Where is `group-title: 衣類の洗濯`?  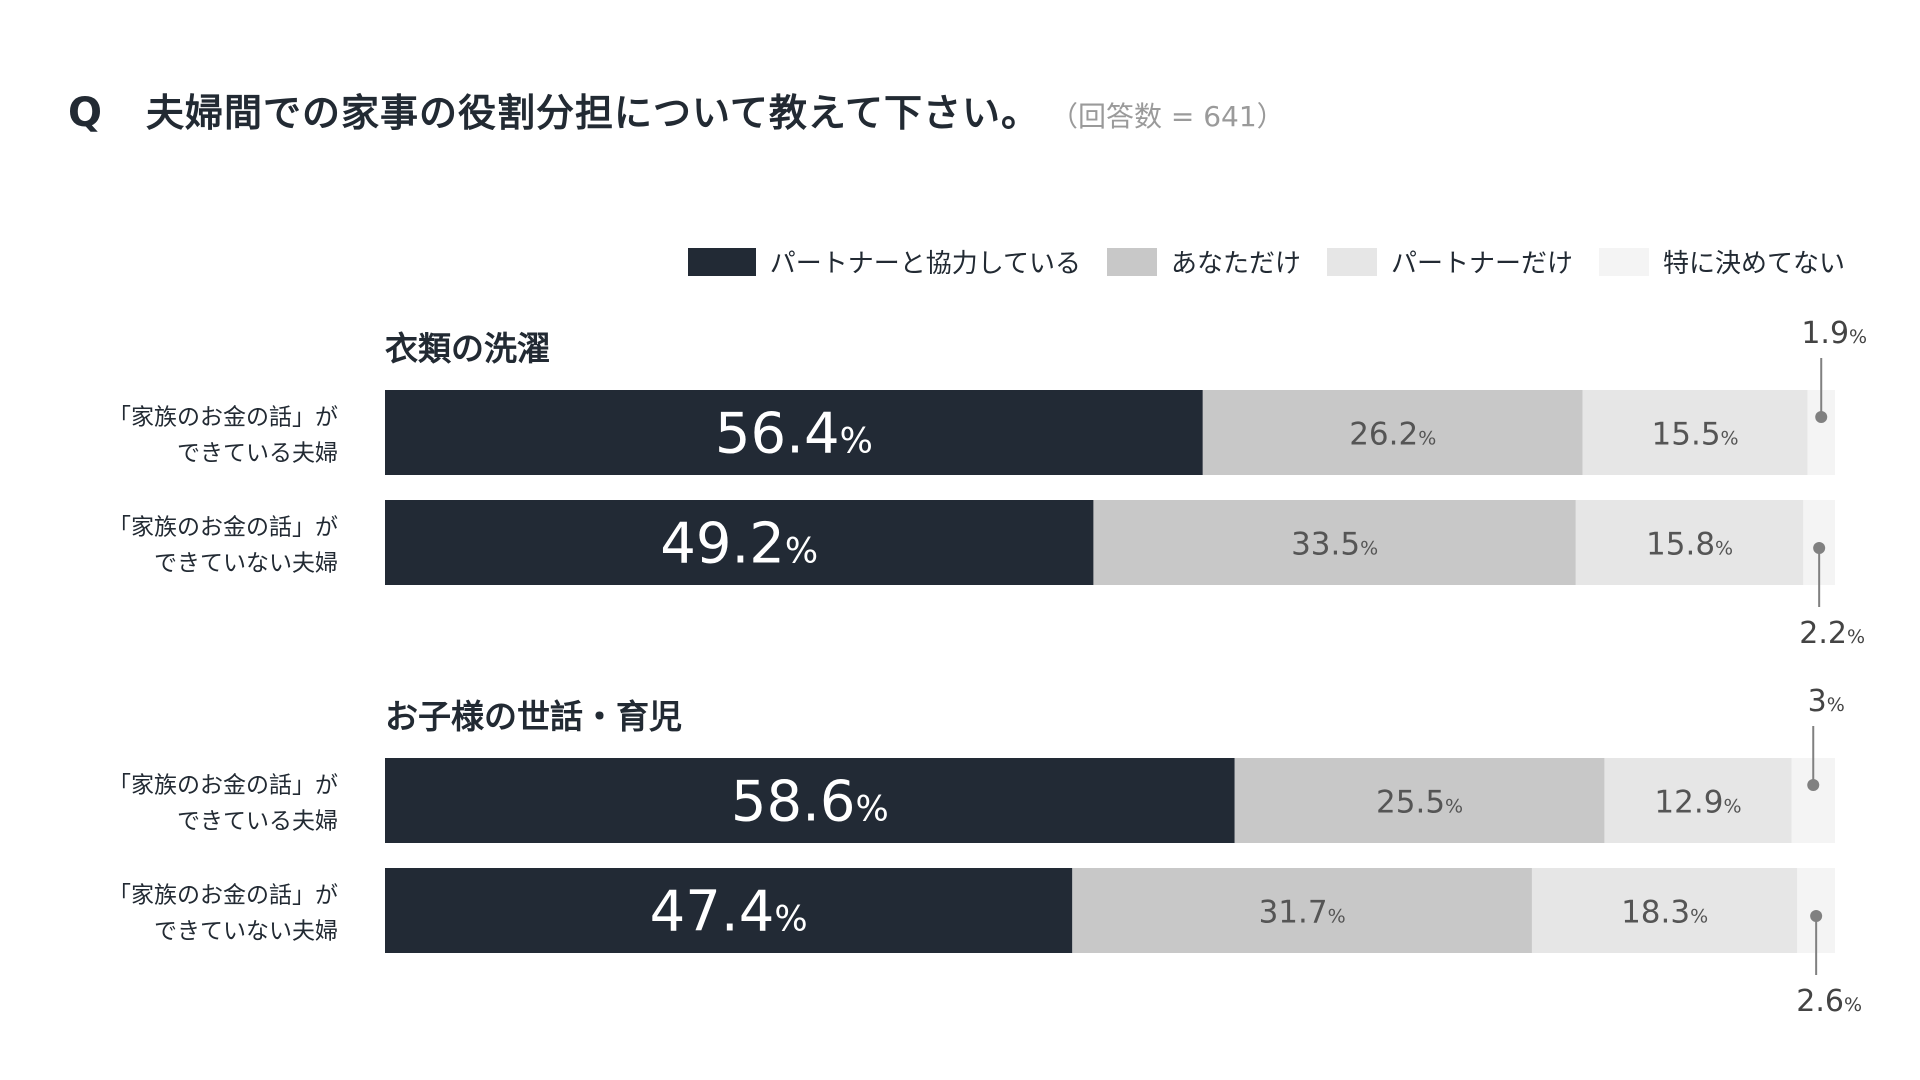
group-title: 衣類の洗濯 is located at coordinates (467, 348).